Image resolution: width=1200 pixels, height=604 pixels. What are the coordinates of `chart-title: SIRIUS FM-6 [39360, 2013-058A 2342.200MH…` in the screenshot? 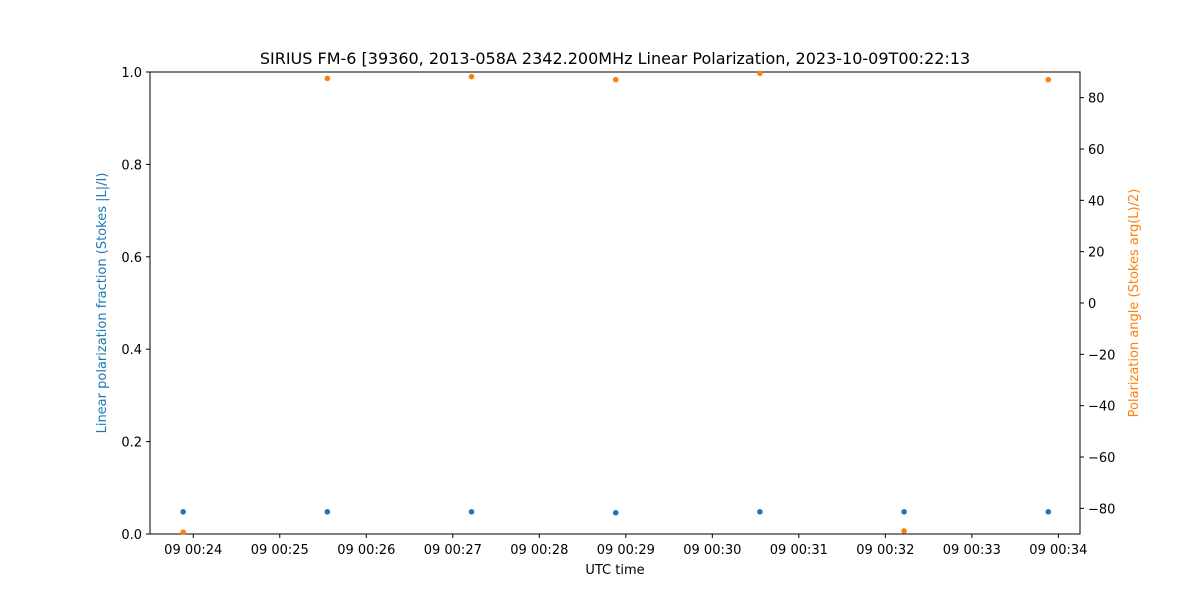 It's located at (615, 58).